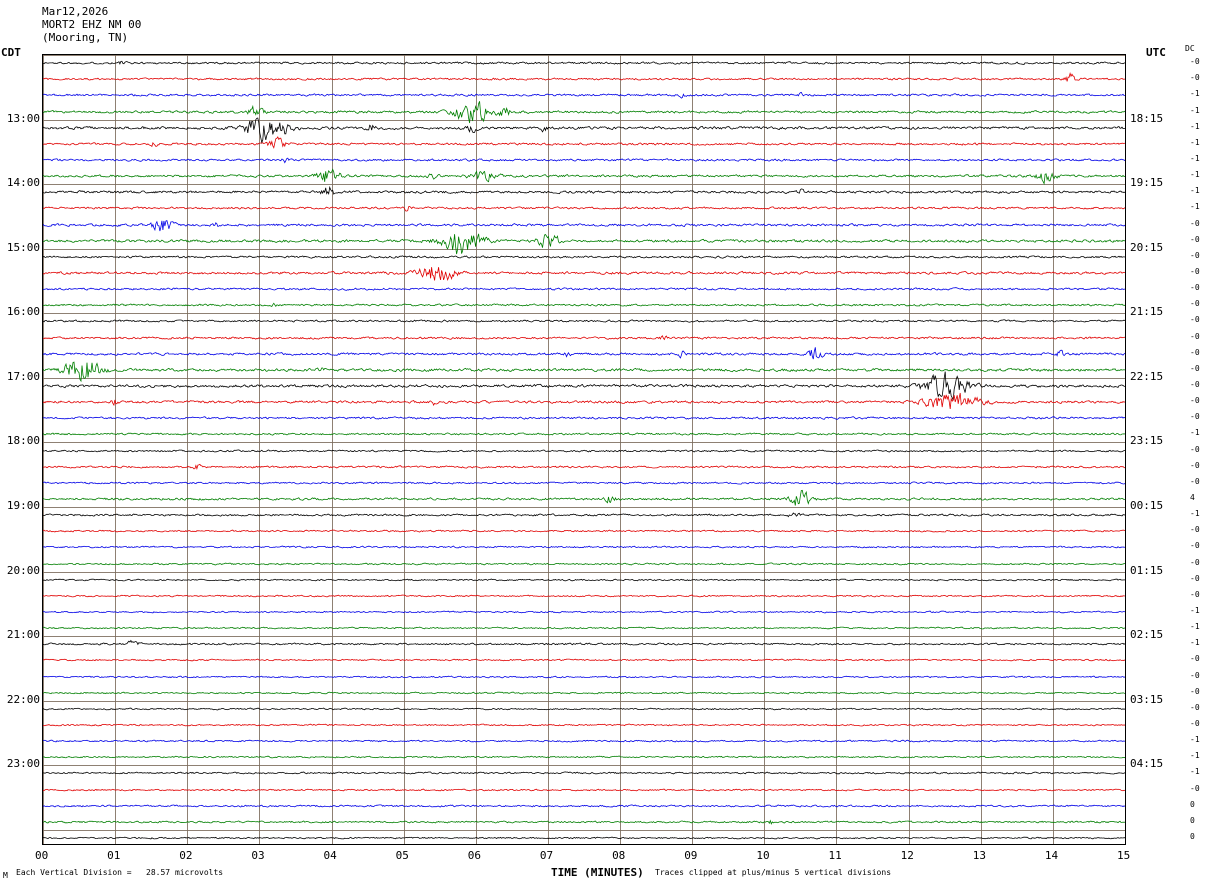  I want to click on x-axis-tick: 06, so click(474, 855).